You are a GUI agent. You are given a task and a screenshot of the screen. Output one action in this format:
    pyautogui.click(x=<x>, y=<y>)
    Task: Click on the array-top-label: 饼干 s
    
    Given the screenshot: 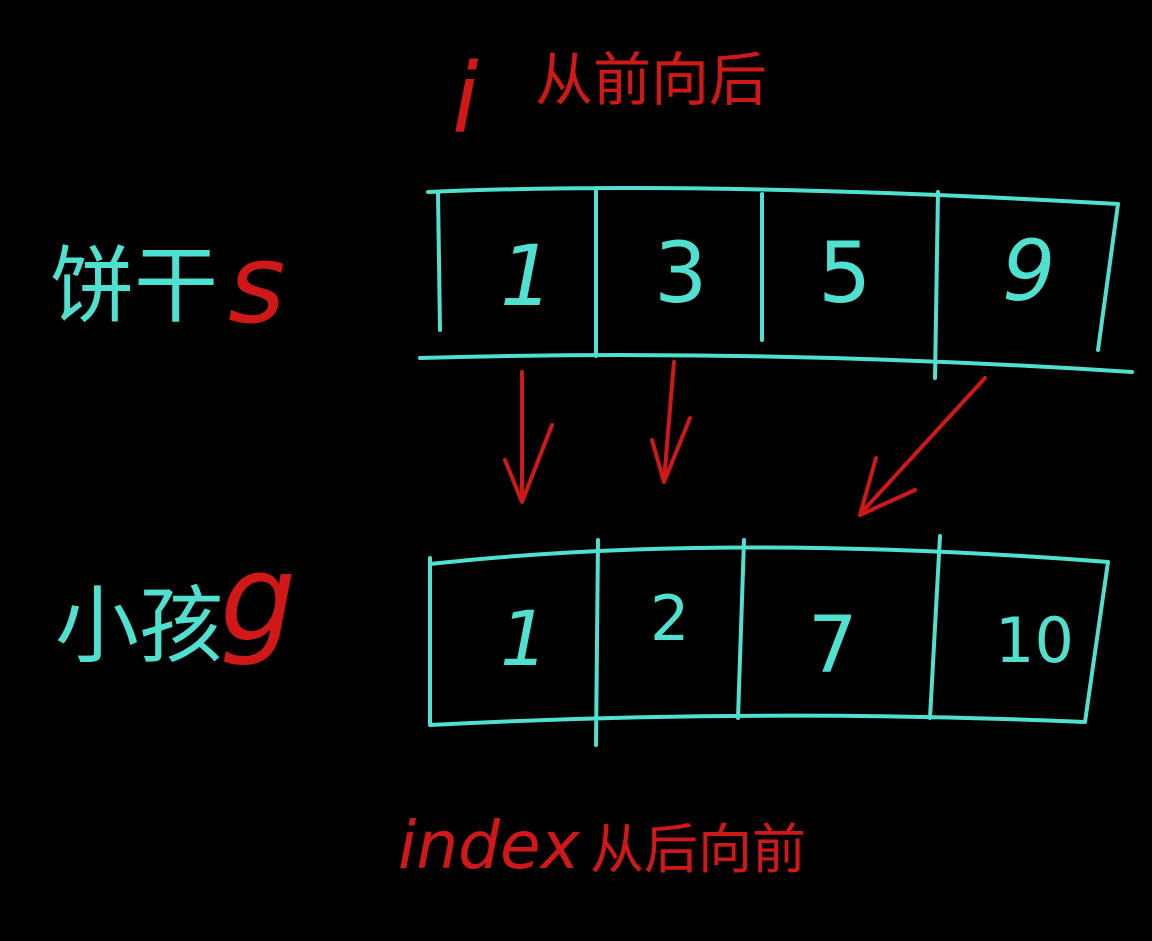 What is the action you would take?
    pyautogui.click(x=167, y=284)
    